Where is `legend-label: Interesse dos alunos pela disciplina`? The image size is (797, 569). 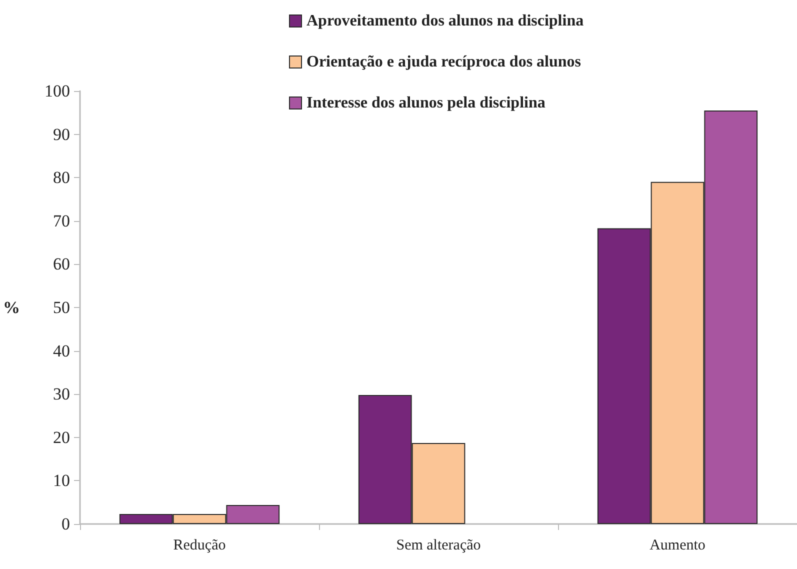
legend-label: Interesse dos alunos pela disciplina is located at coordinates (426, 103).